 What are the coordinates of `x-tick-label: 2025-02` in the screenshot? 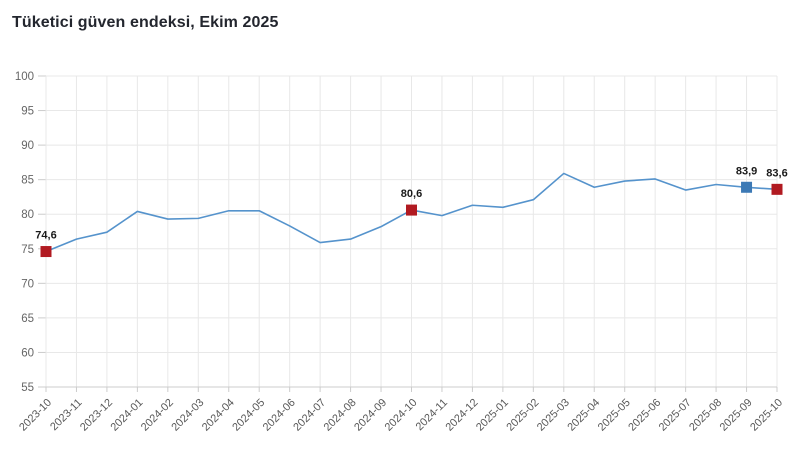 It's located at (522, 415).